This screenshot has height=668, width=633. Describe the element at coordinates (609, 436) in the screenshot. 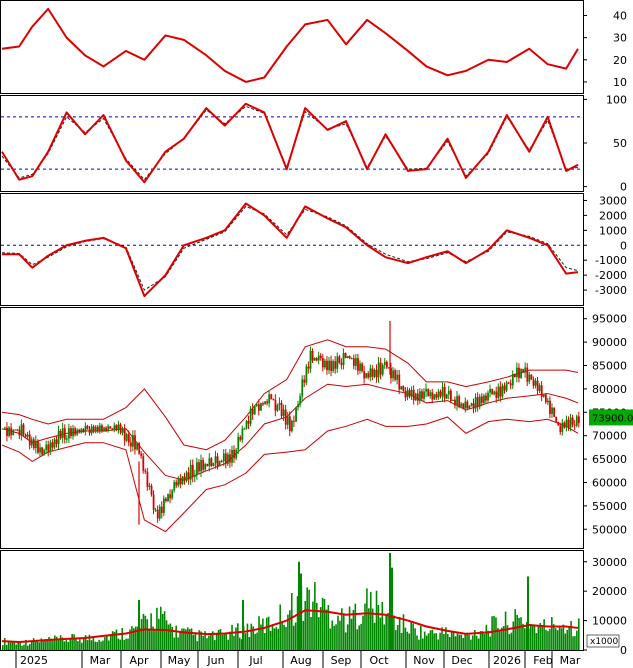

I see `price-ytick-label: 70000` at that location.